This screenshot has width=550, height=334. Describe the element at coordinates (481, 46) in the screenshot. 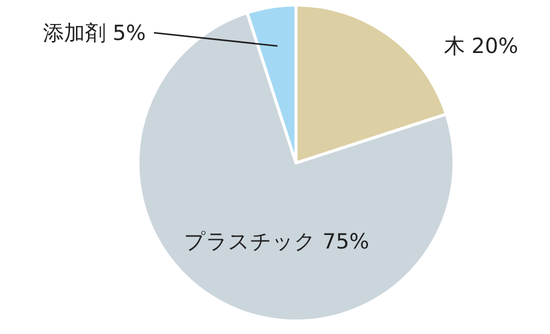

I see `slice-label: 木 20%` at that location.